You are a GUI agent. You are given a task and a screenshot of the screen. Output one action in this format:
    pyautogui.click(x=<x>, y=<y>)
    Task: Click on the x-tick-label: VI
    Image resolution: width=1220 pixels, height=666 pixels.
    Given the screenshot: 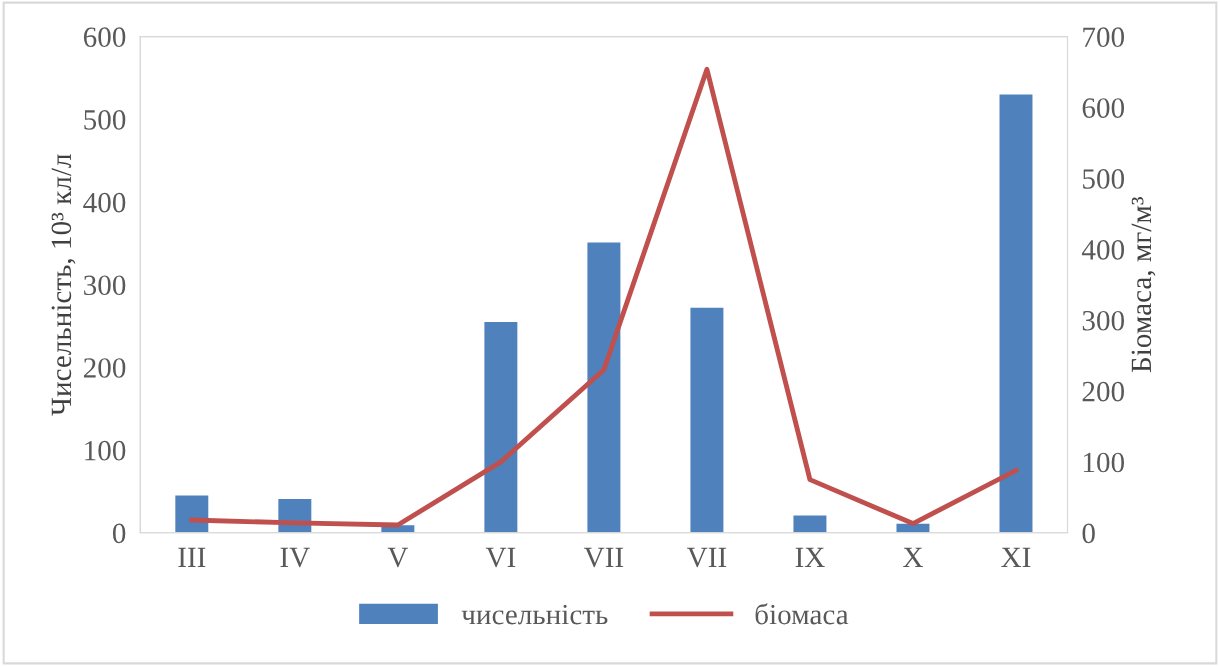 What is the action you would take?
    pyautogui.click(x=500, y=557)
    